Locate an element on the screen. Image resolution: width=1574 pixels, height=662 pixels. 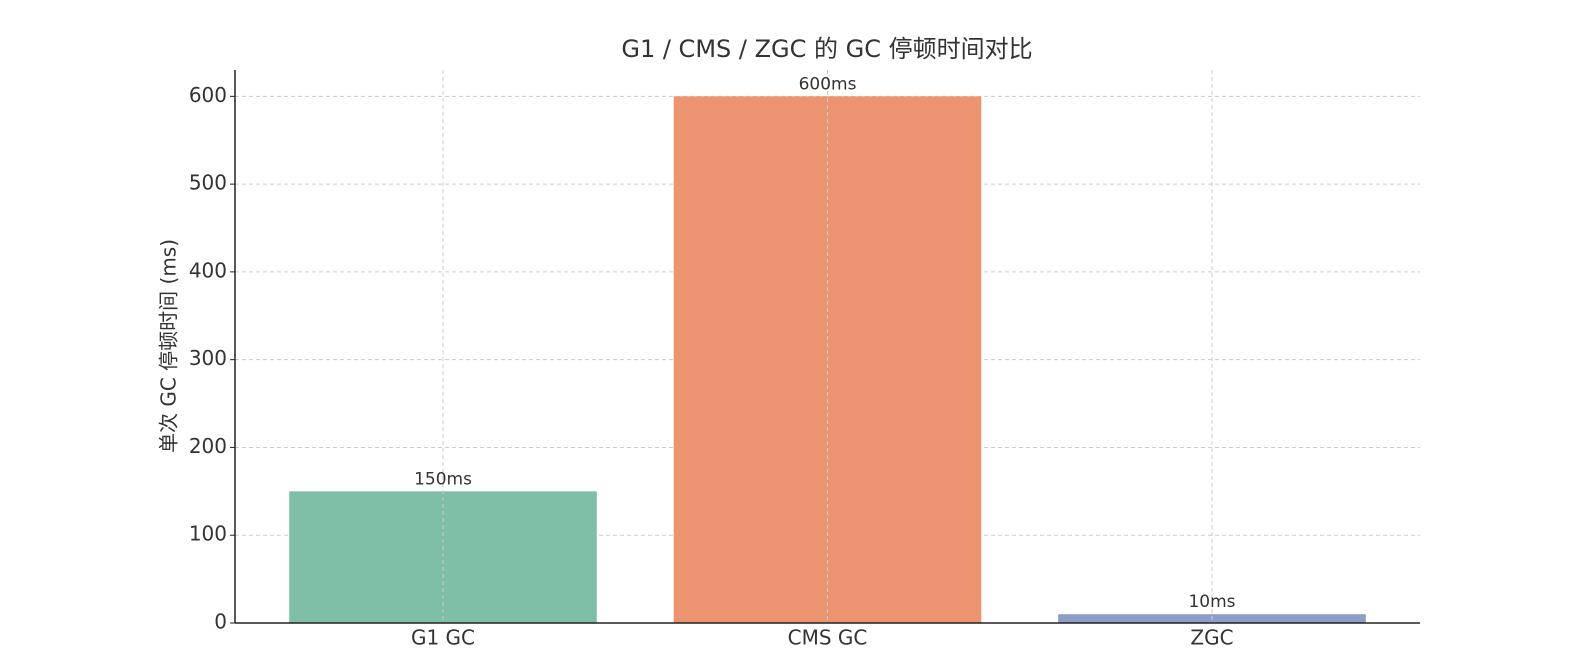
y-tick-label: 300 is located at coordinates (208, 358).